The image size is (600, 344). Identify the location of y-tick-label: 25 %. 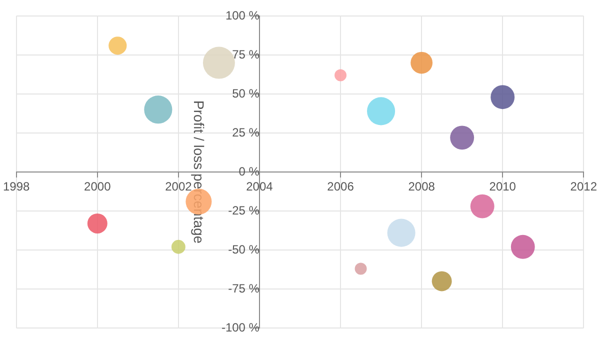
(246, 132).